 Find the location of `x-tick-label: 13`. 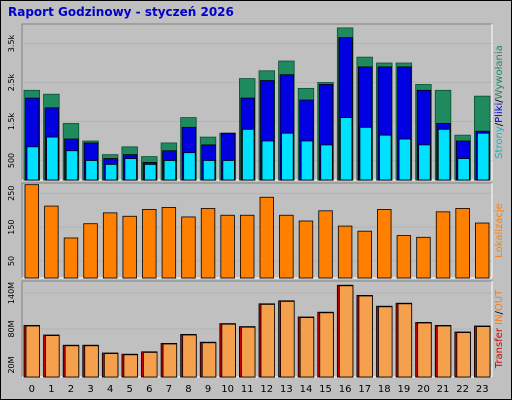

x-tick-label: 13 is located at coordinates (286, 389).